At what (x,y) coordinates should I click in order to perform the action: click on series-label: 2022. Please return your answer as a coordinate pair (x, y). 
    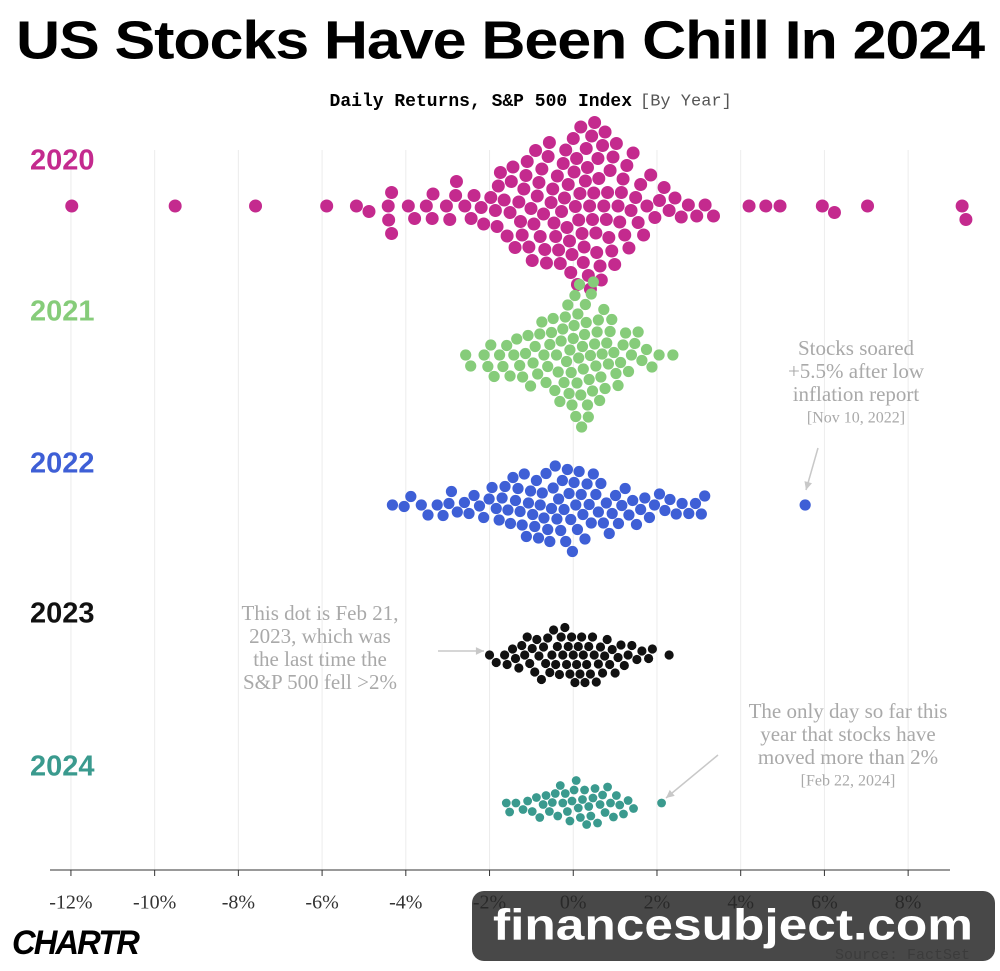
    Looking at the image, I should click on (62, 464).